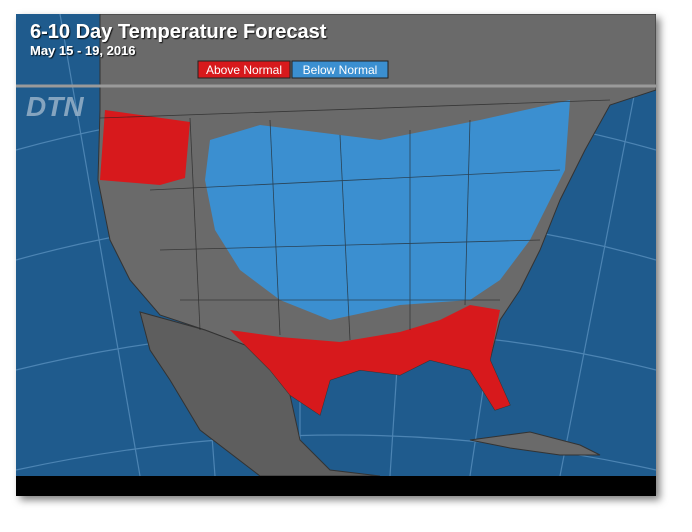  I want to click on legend-label: Below Normal, so click(340, 70).